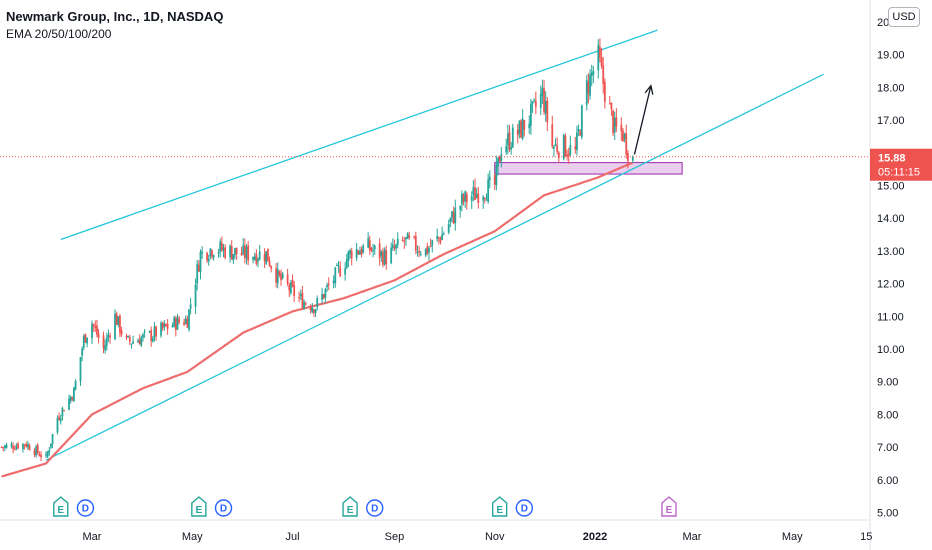 Image resolution: width=932 pixels, height=550 pixels. Describe the element at coordinates (115, 16) in the screenshot. I see `symbol-title: Newmark Group, Inc., 1D, NASDAQ` at that location.